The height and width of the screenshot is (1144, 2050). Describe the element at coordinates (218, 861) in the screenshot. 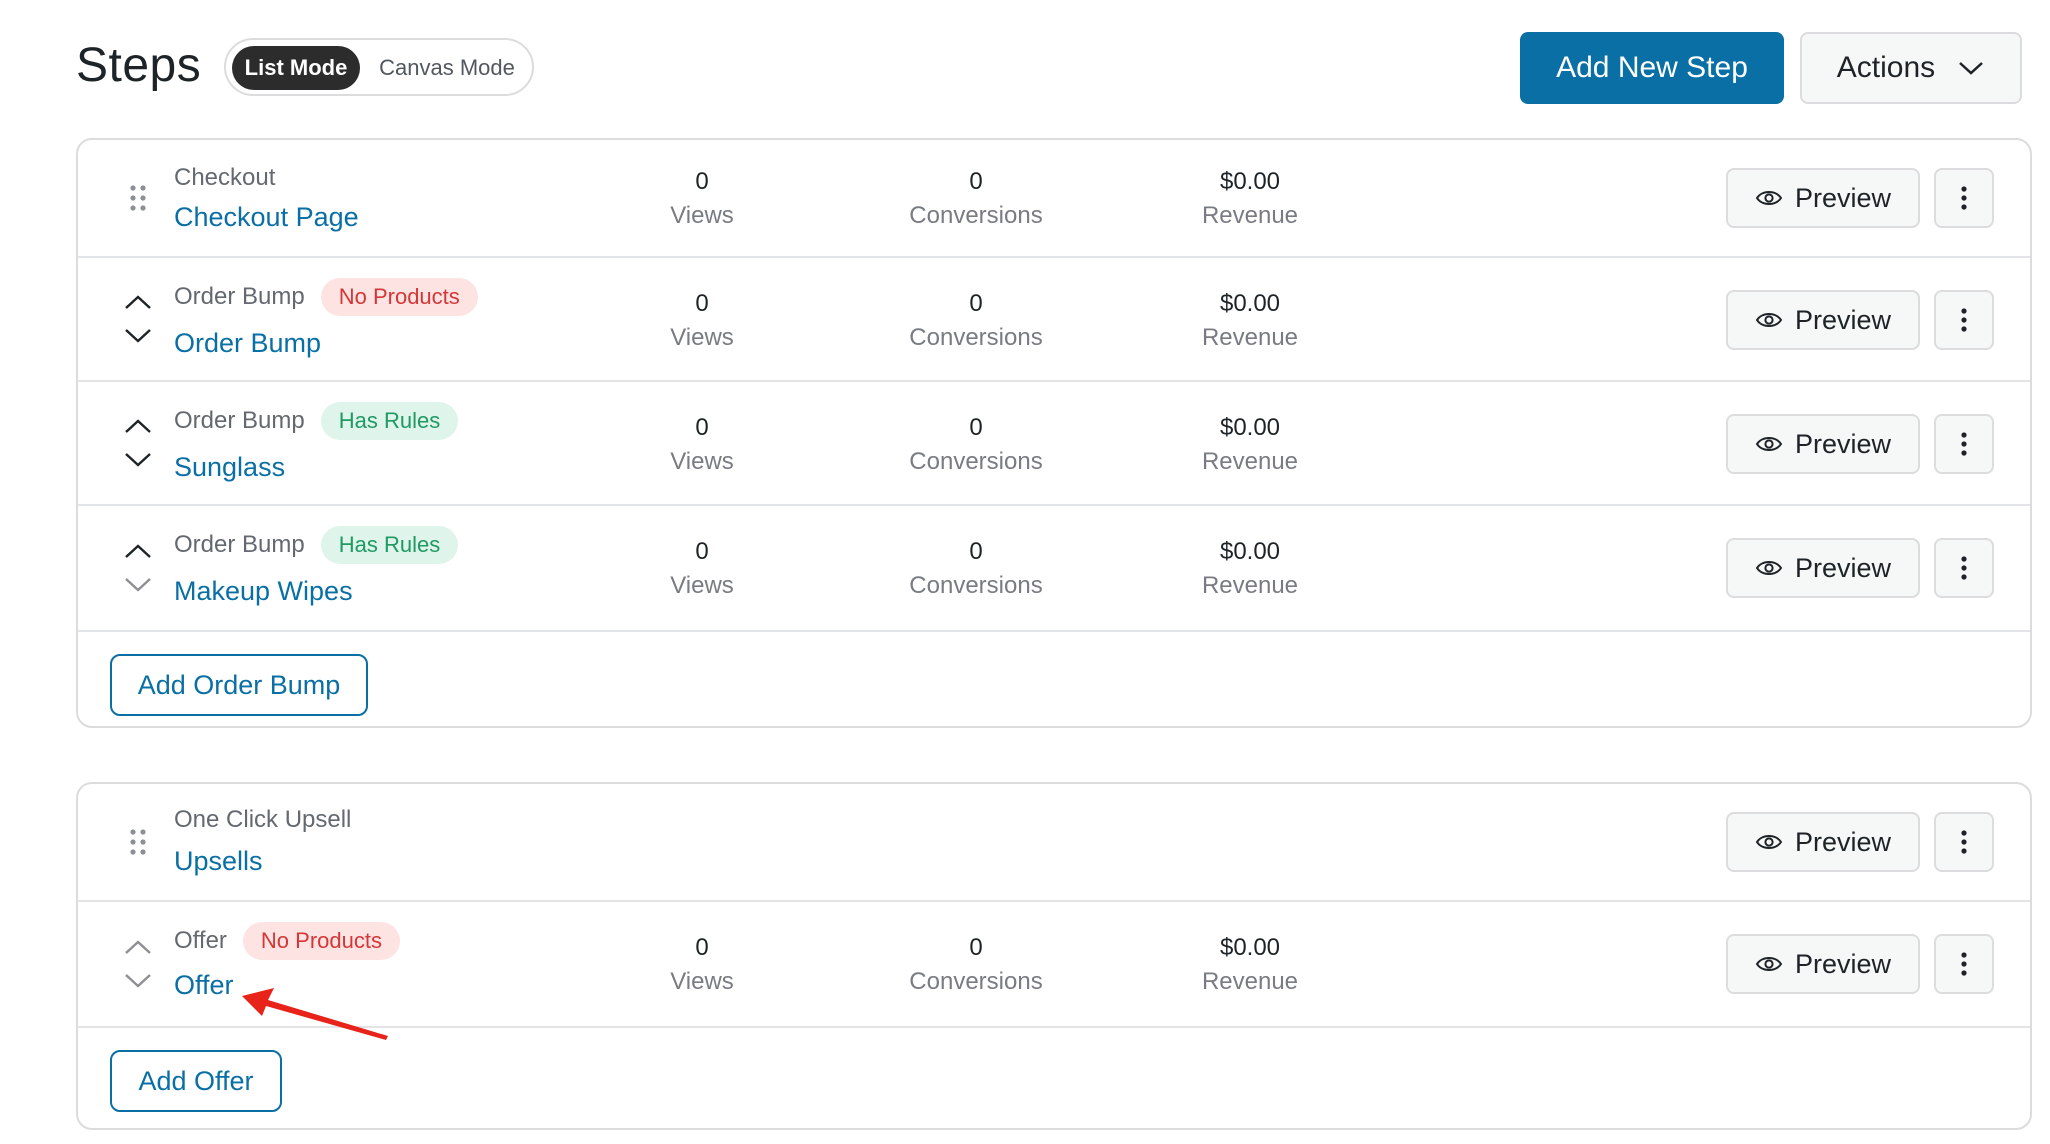

I see `step-name-link: Upsells` at that location.